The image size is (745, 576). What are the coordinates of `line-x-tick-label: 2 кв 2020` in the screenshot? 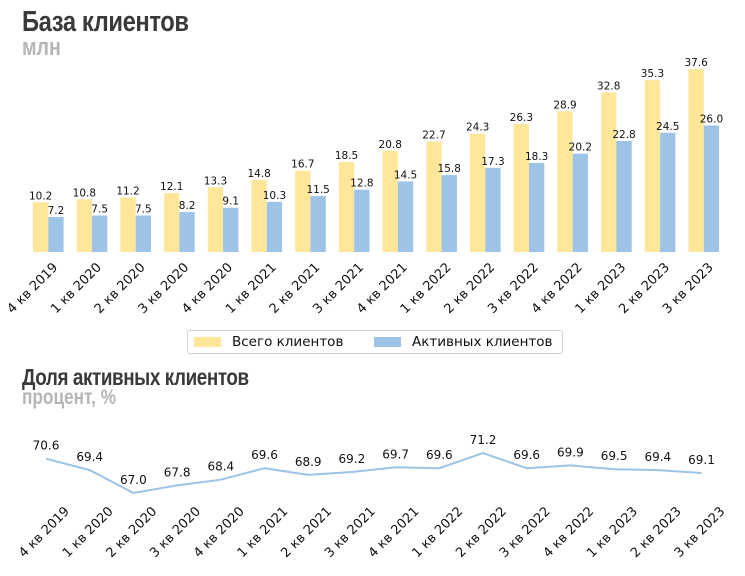 It's located at (132, 532).